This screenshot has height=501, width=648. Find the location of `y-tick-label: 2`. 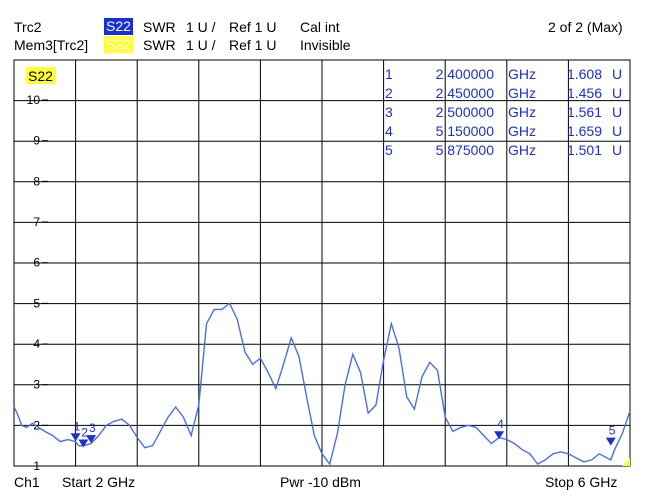

y-tick-label: 2 is located at coordinates (36, 425).